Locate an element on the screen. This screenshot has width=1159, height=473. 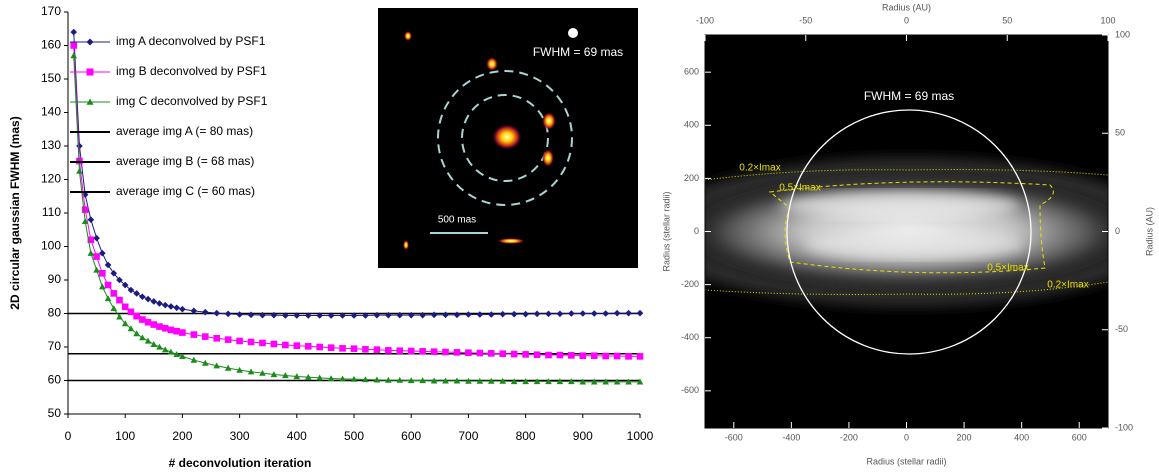
legend-label: img A deconvolved by PSF1 is located at coordinates (191, 41).